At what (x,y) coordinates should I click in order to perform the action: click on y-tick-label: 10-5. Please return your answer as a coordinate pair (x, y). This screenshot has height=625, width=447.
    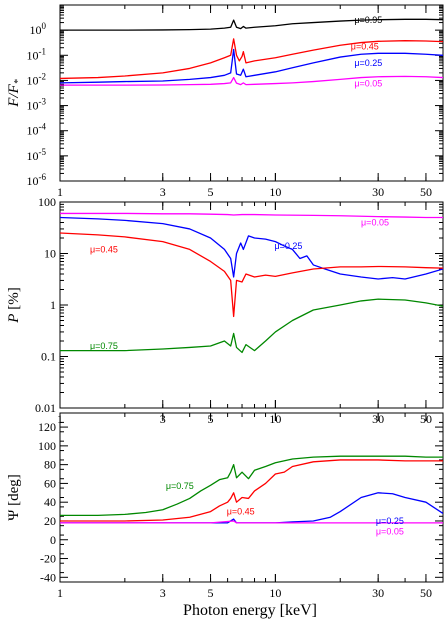
    Looking at the image, I should click on (37, 155).